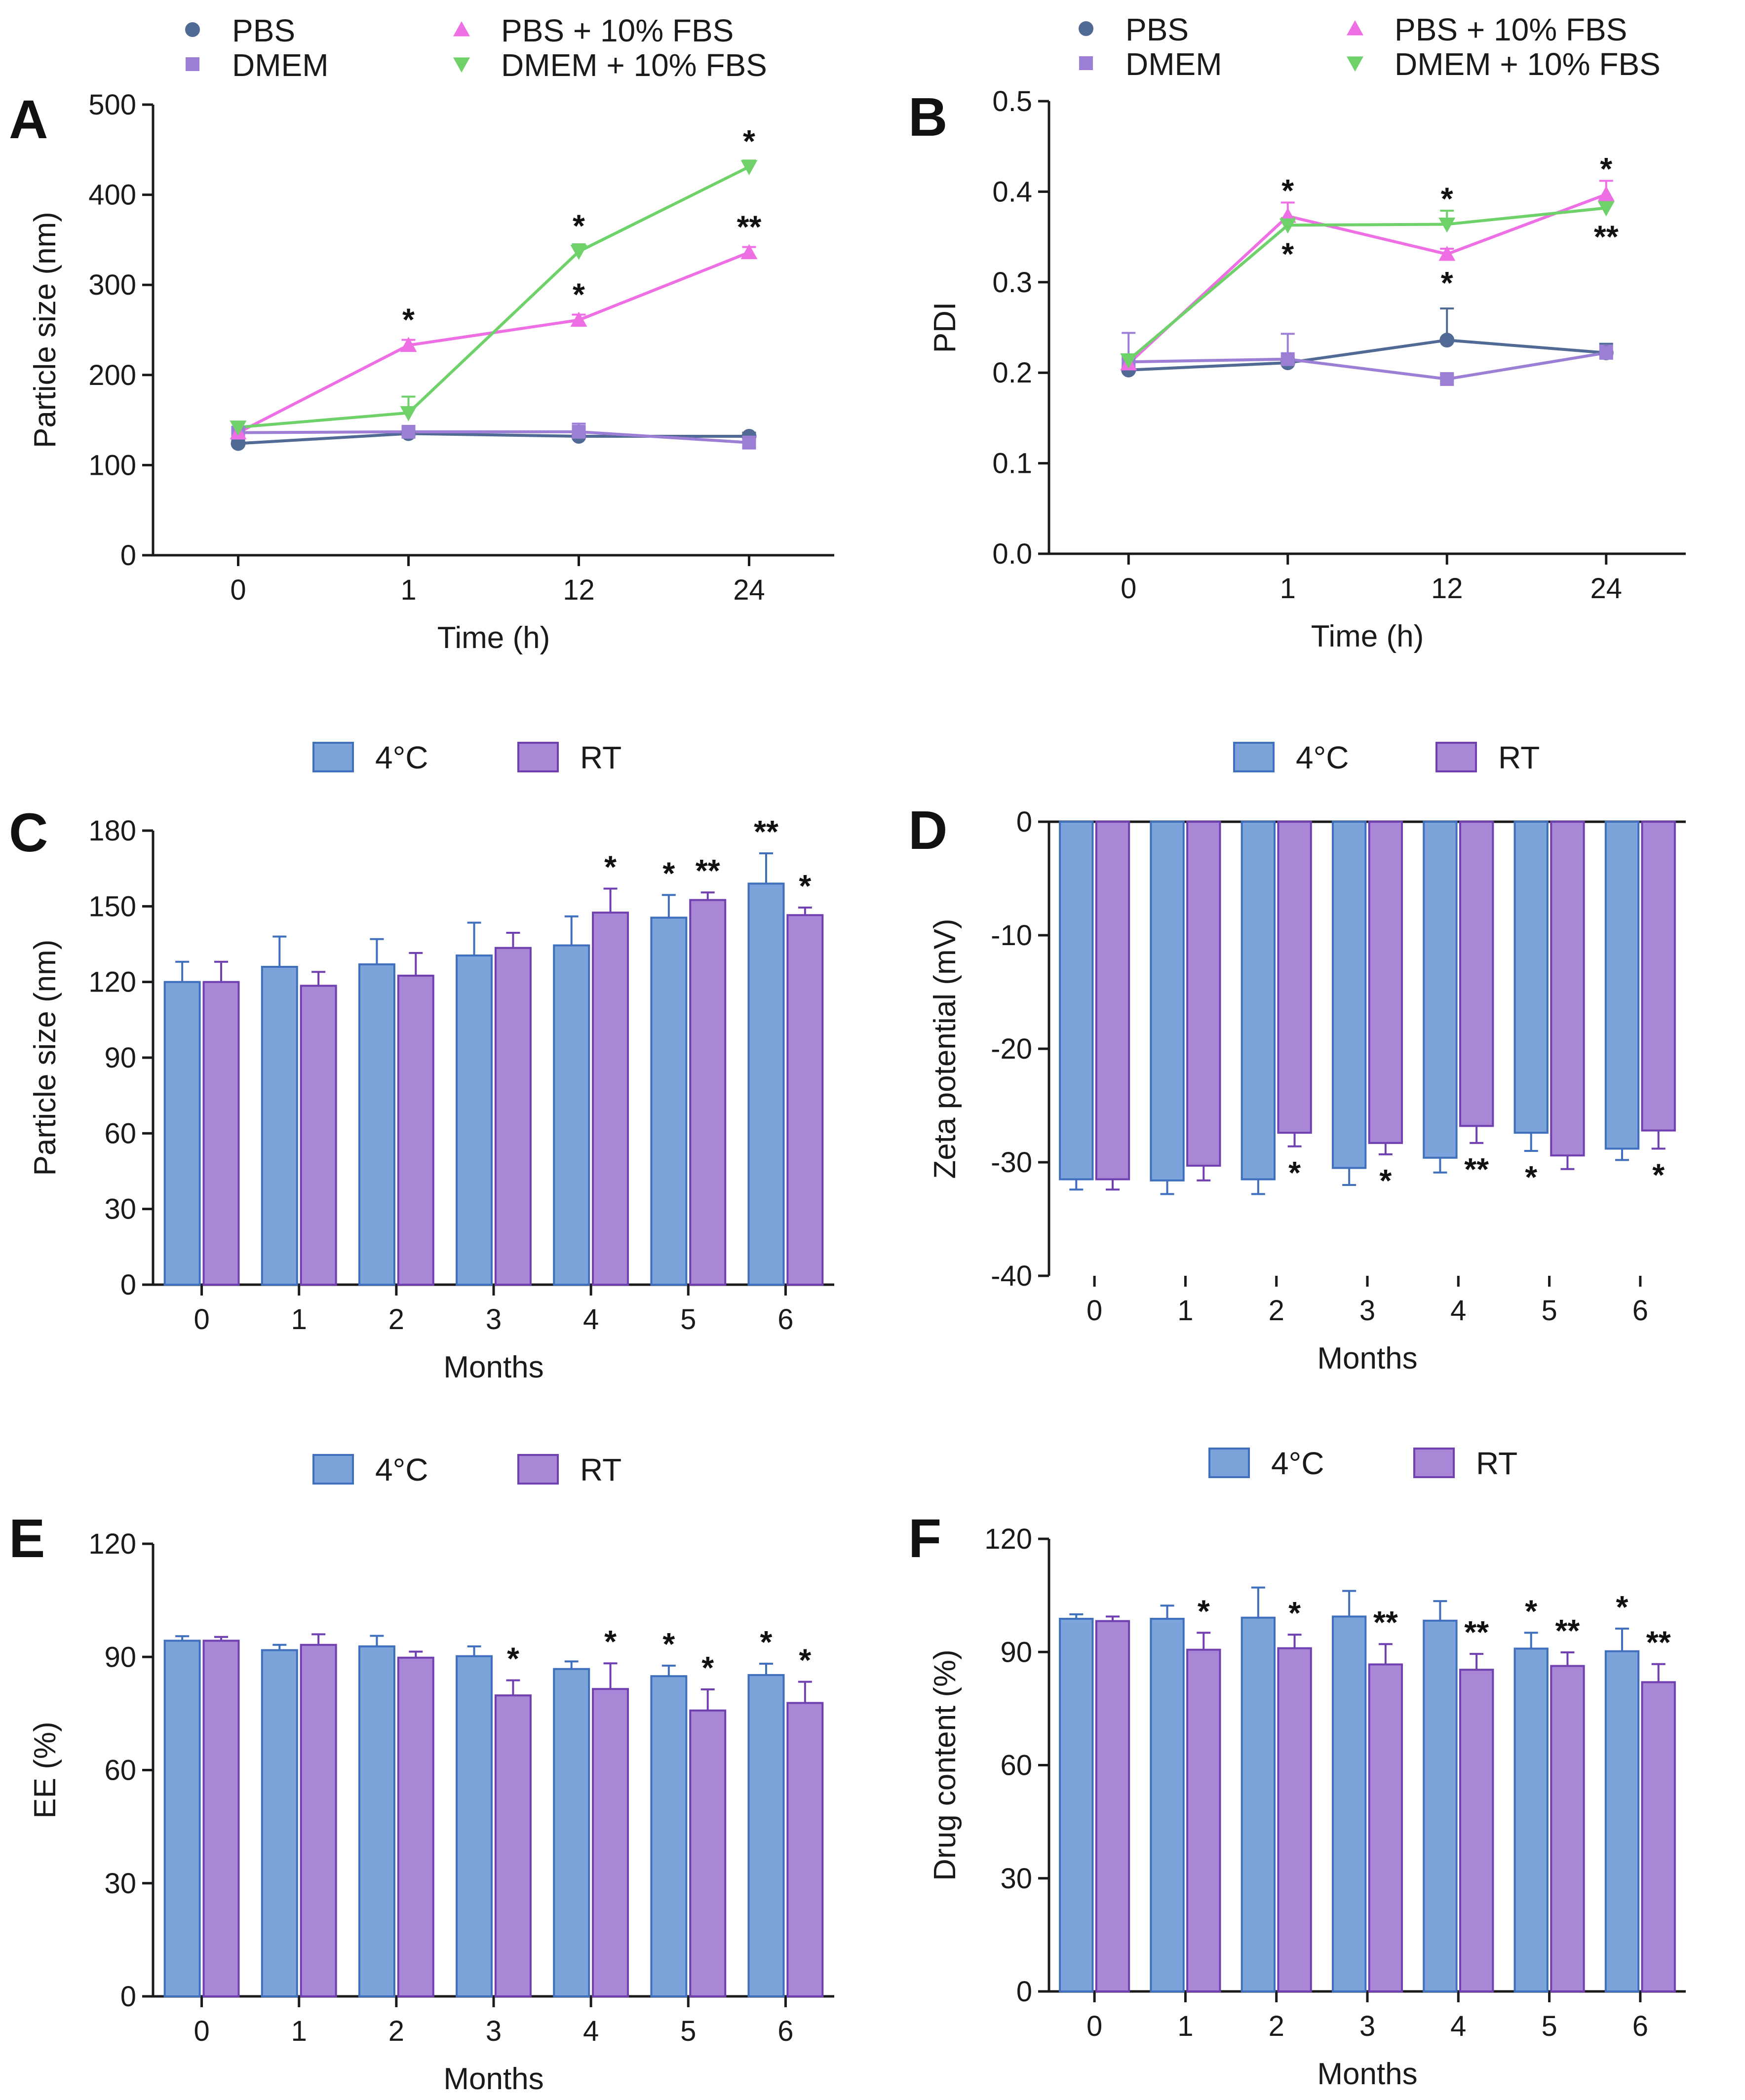  I want to click on legend: 4°C RT, so click(1363, 1463).